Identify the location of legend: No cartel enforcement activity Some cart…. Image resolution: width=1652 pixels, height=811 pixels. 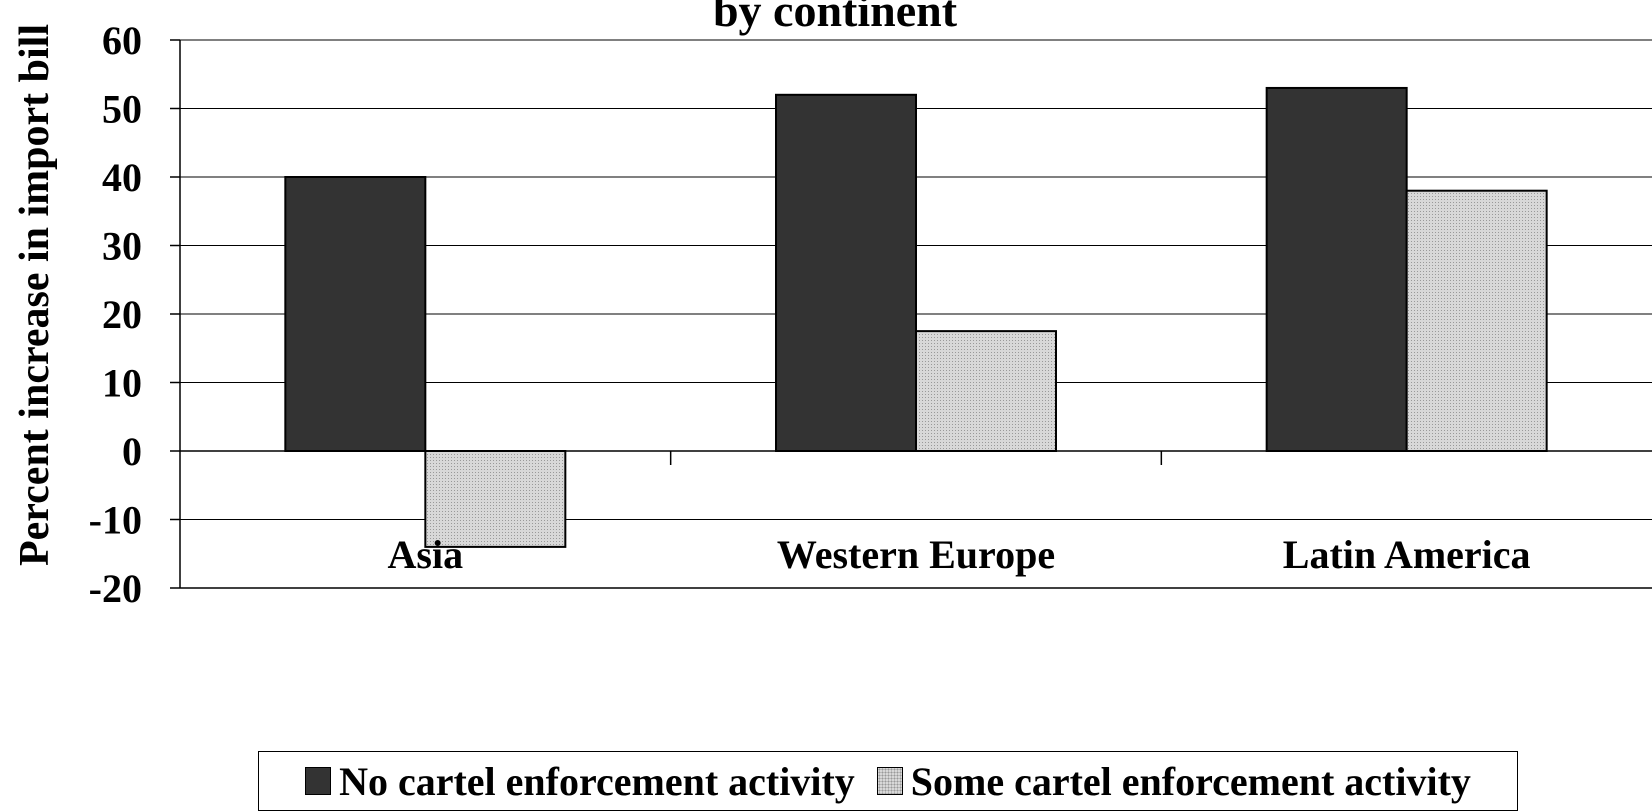
(888, 781).